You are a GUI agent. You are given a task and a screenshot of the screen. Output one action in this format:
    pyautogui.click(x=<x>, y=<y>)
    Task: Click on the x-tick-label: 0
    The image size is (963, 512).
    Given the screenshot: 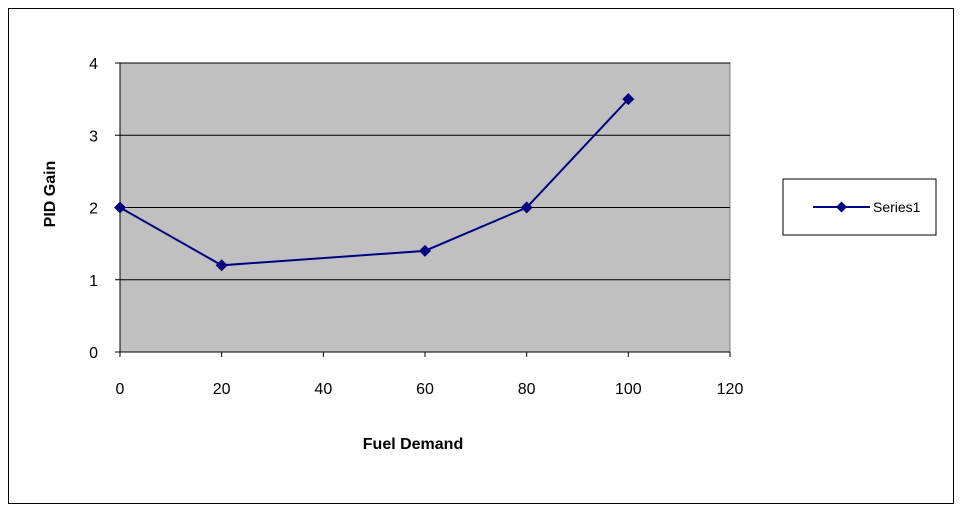 What is the action you would take?
    pyautogui.click(x=120, y=389)
    